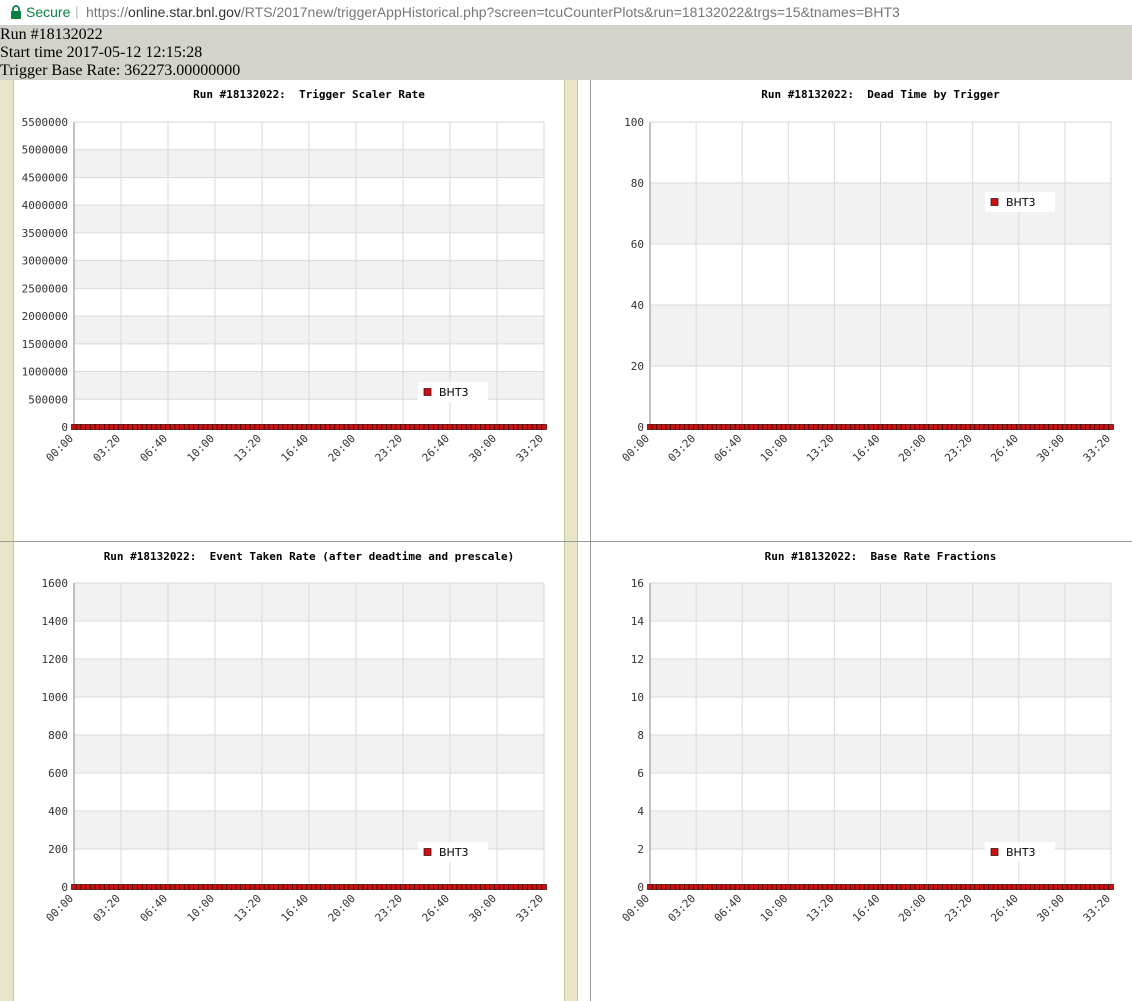  Describe the element at coordinates (427, 392) in the screenshot. I see `chart0-legend-swatch` at that location.